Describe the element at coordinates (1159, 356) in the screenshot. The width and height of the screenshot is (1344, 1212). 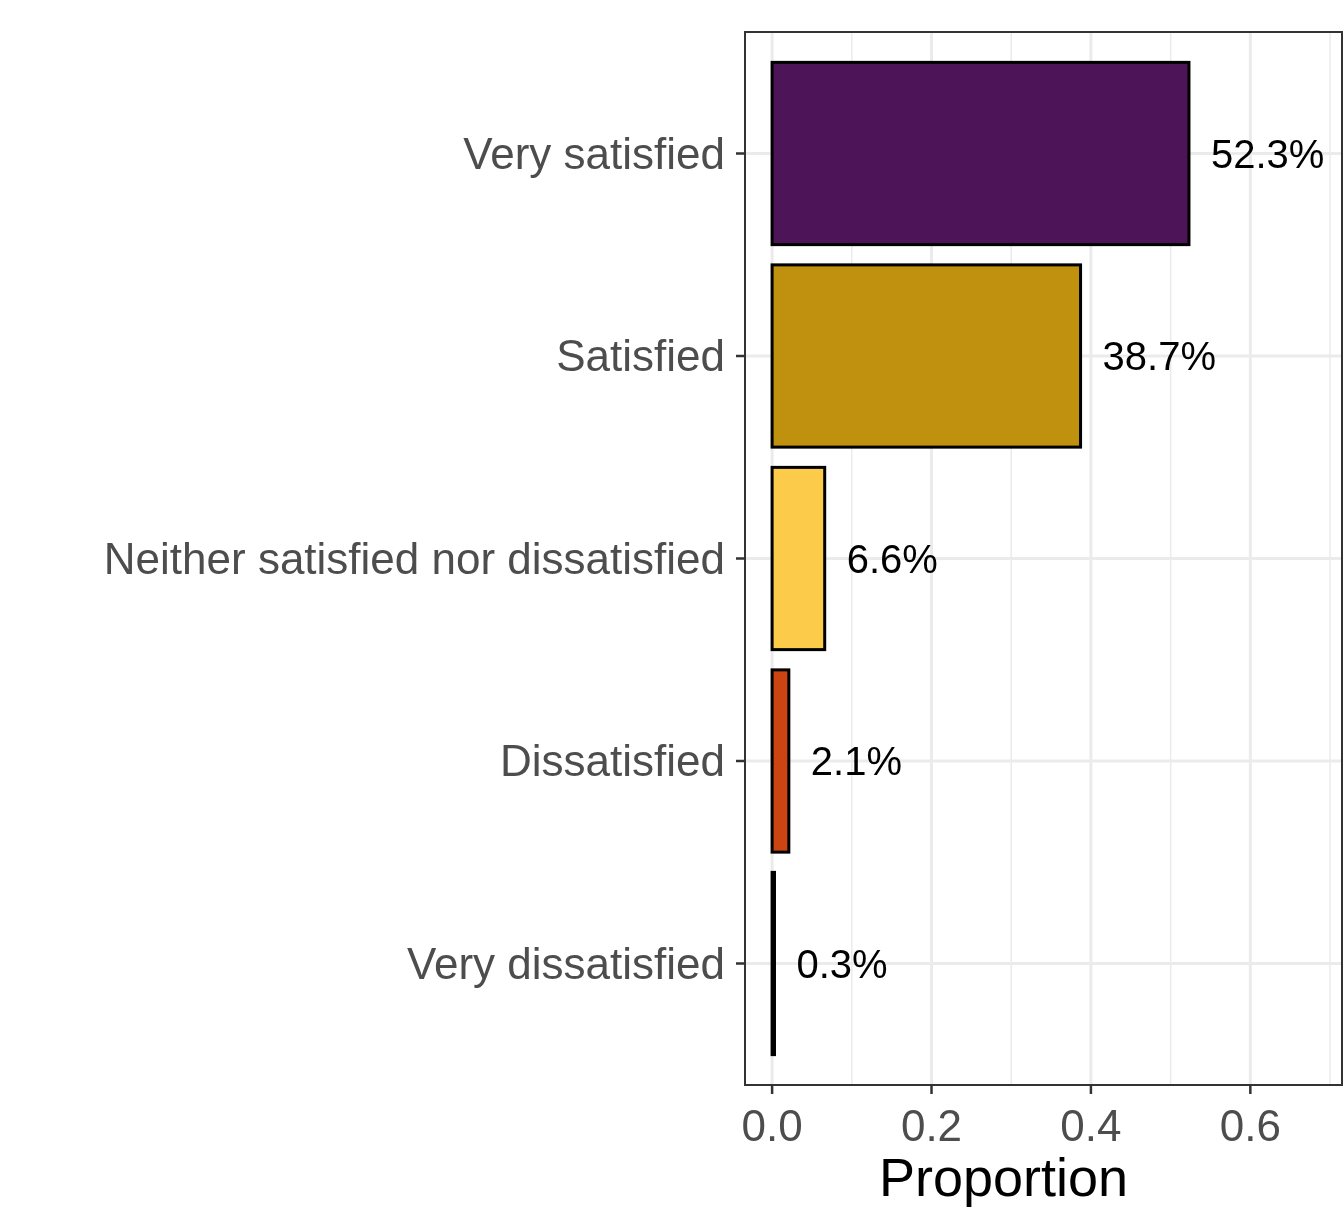
I see `data-label: 38.7%` at that location.